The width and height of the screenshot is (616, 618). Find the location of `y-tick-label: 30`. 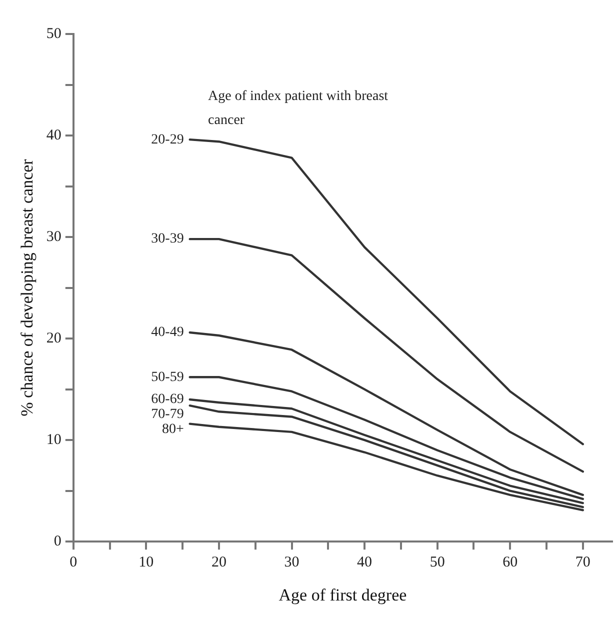

y-tick-label: 30 is located at coordinates (54, 236).